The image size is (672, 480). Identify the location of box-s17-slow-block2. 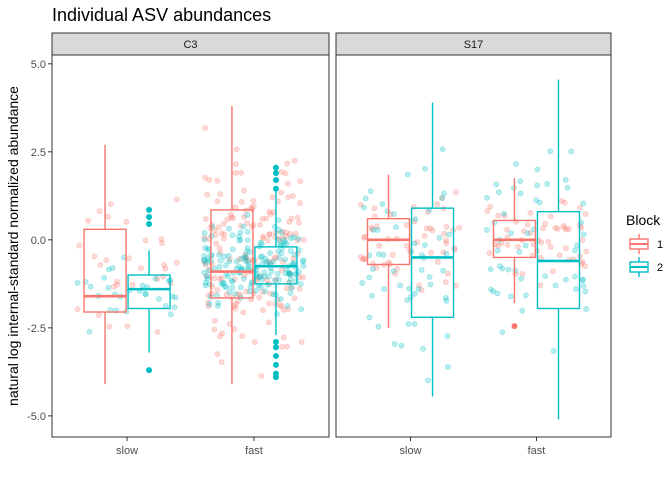
(432, 262).